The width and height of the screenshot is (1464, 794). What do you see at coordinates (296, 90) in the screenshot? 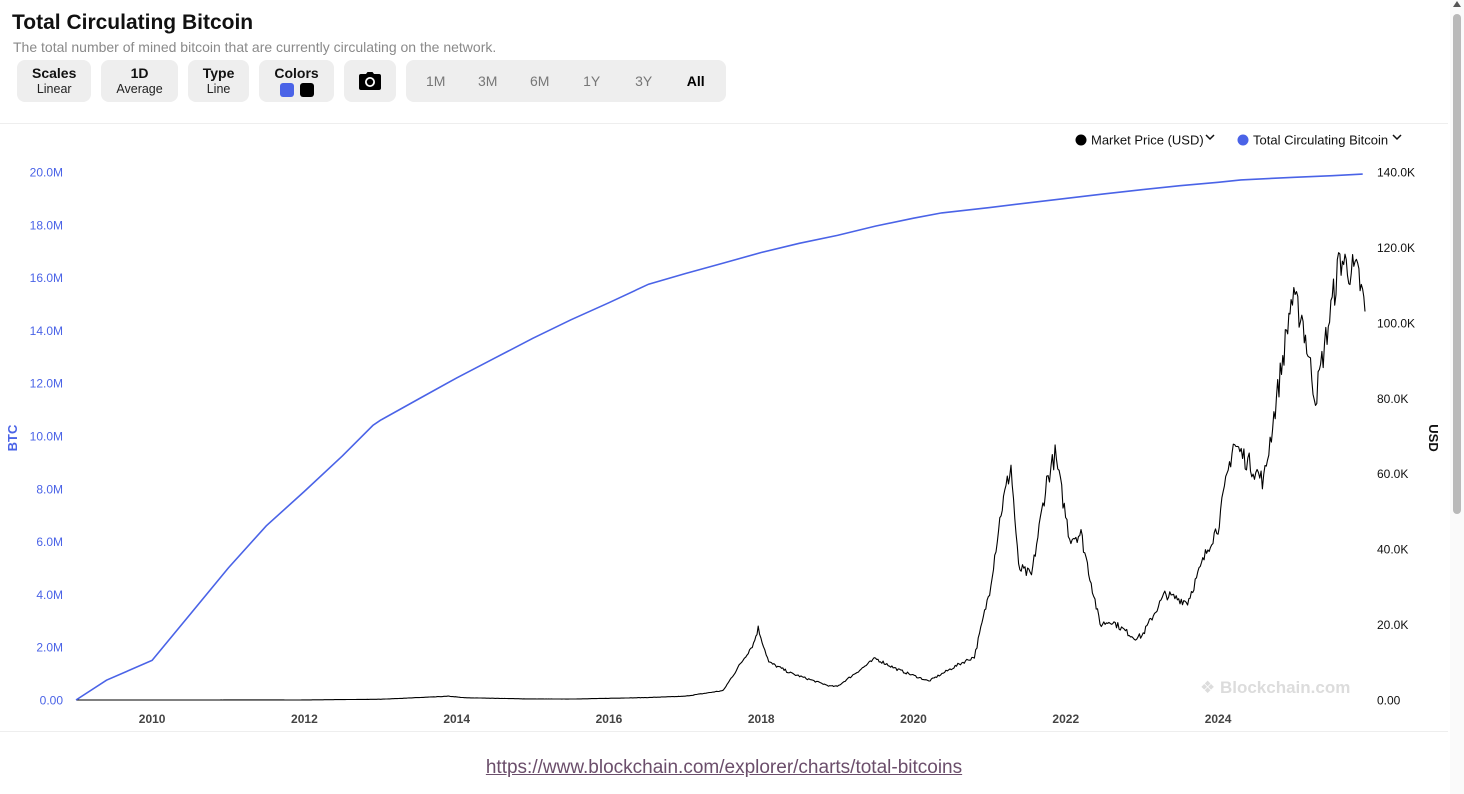
I see `color-swatches` at bounding box center [296, 90].